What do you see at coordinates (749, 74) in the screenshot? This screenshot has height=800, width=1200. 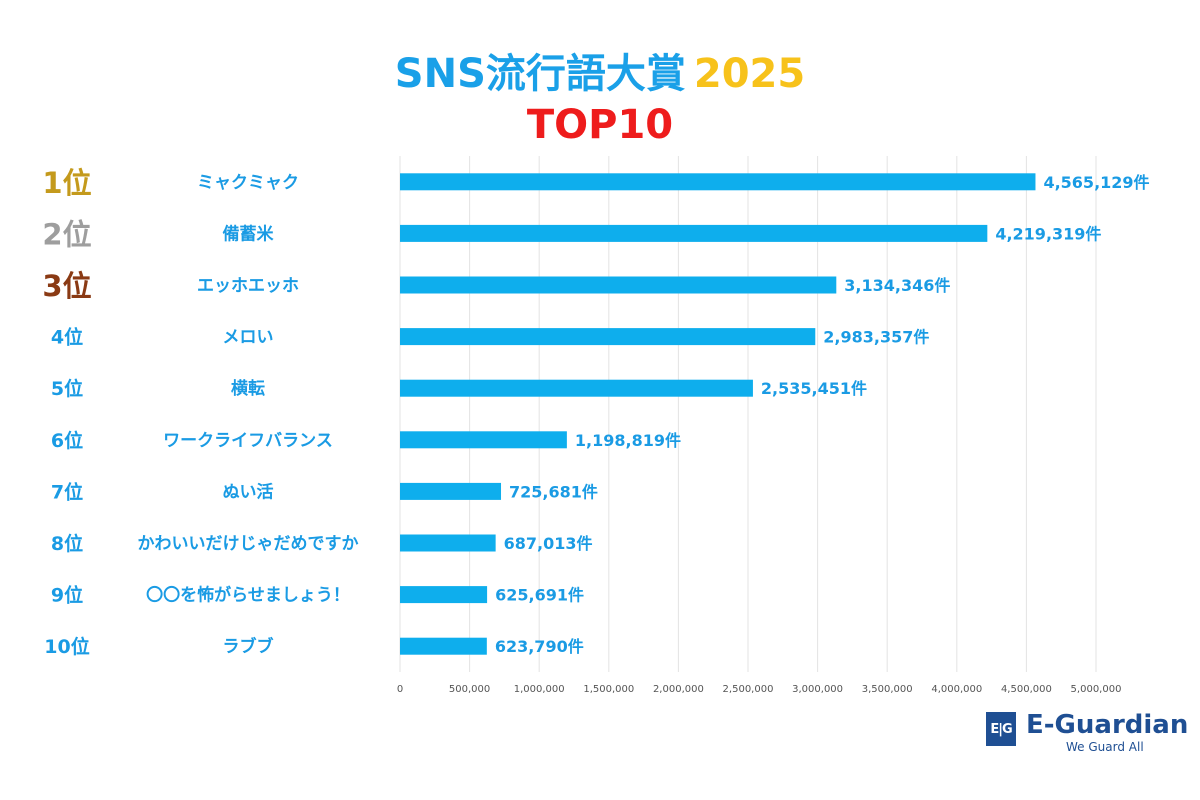 I see `chart-title-year: 2025` at bounding box center [749, 74].